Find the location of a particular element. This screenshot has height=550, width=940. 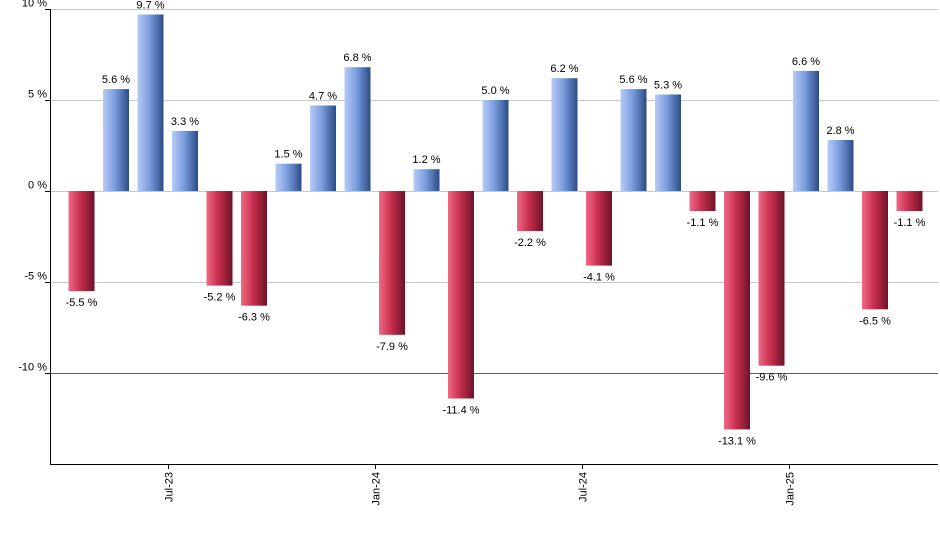

bar-data-label: -5.5 % is located at coordinates (82, 303).